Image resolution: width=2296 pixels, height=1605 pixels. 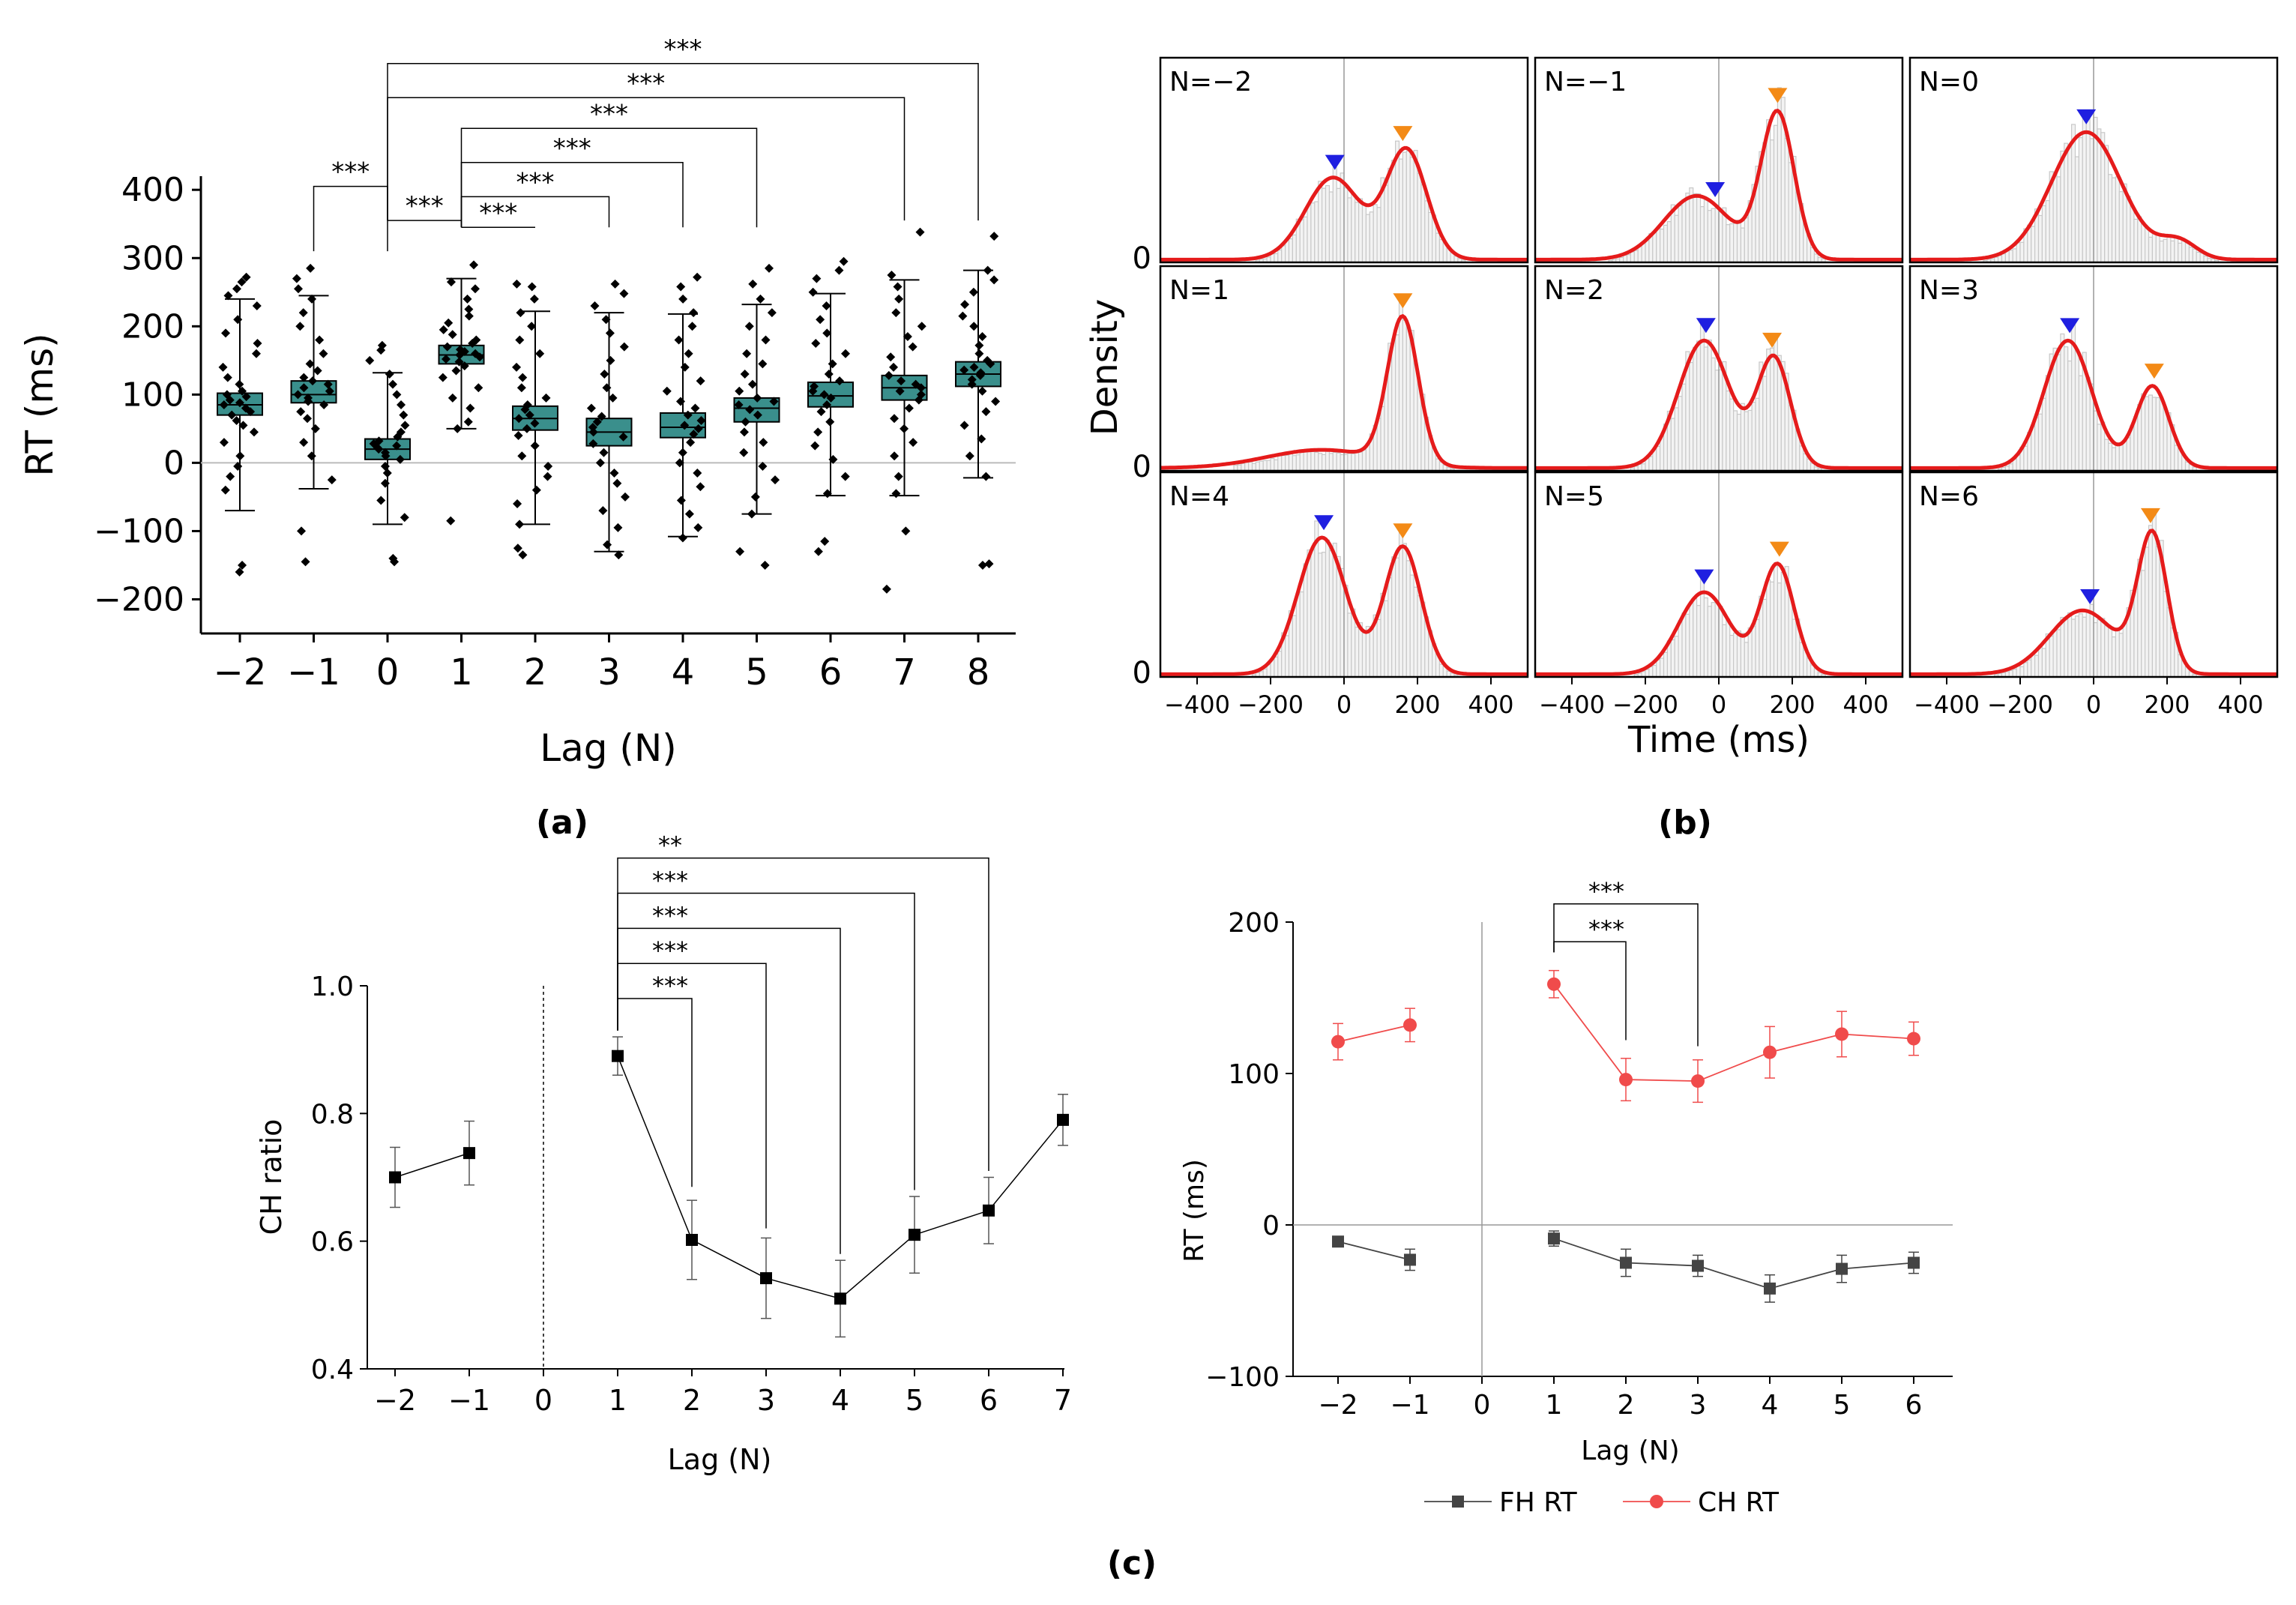 What do you see at coordinates (241, 672) in the screenshot?
I see `x-tick-label: −2` at bounding box center [241, 672].